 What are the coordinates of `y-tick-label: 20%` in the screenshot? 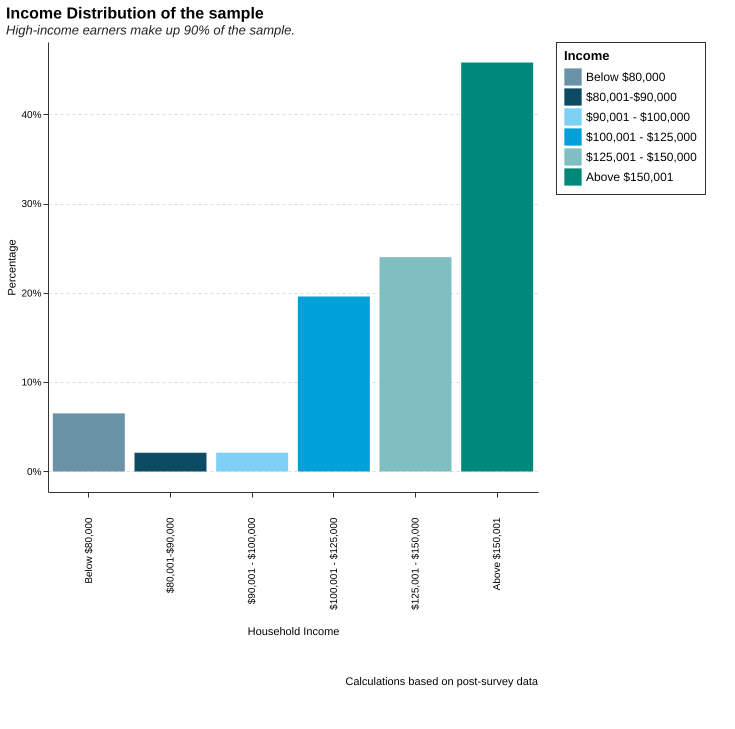 It's located at (31, 294).